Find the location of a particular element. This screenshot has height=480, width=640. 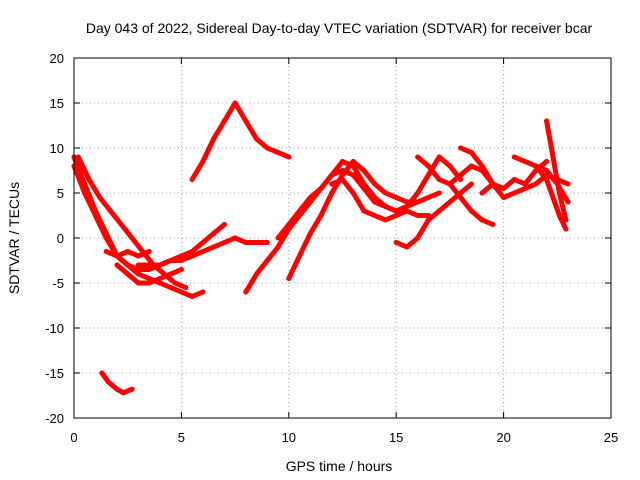

x-tick-label: 25 is located at coordinates (611, 437).